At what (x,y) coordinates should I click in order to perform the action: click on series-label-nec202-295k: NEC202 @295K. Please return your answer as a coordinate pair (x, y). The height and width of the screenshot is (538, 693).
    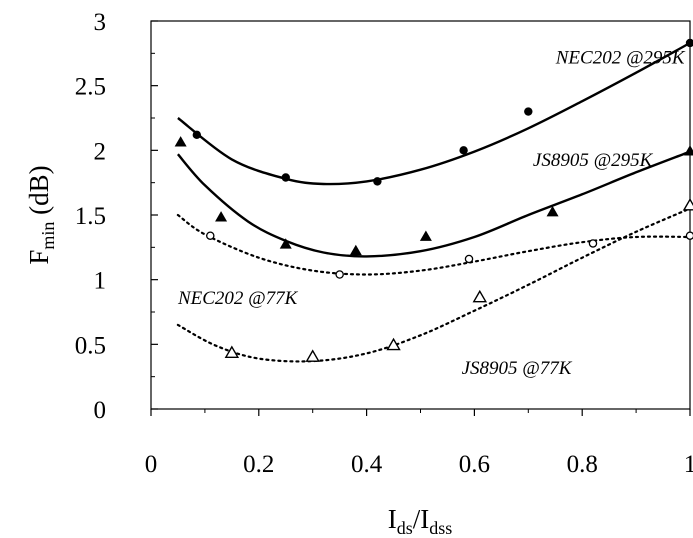
    Looking at the image, I should click on (620, 58).